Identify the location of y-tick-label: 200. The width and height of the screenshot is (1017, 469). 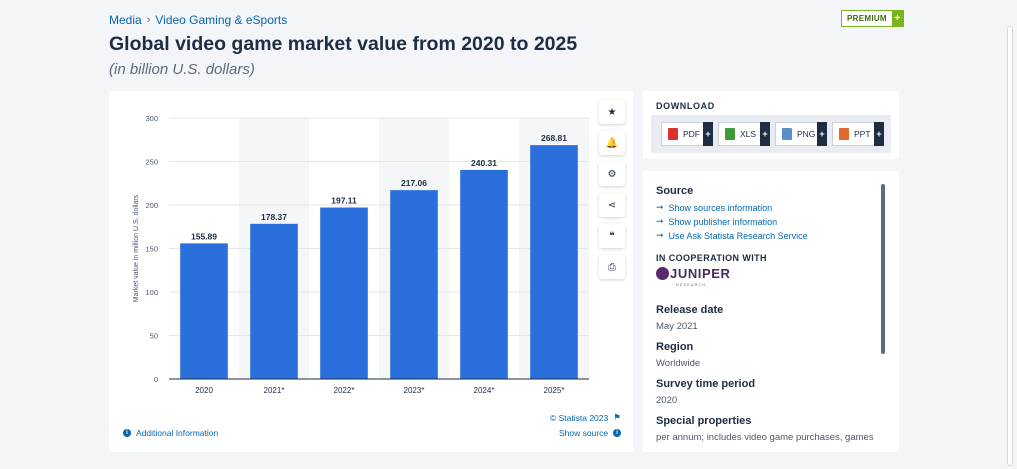
(151, 205).